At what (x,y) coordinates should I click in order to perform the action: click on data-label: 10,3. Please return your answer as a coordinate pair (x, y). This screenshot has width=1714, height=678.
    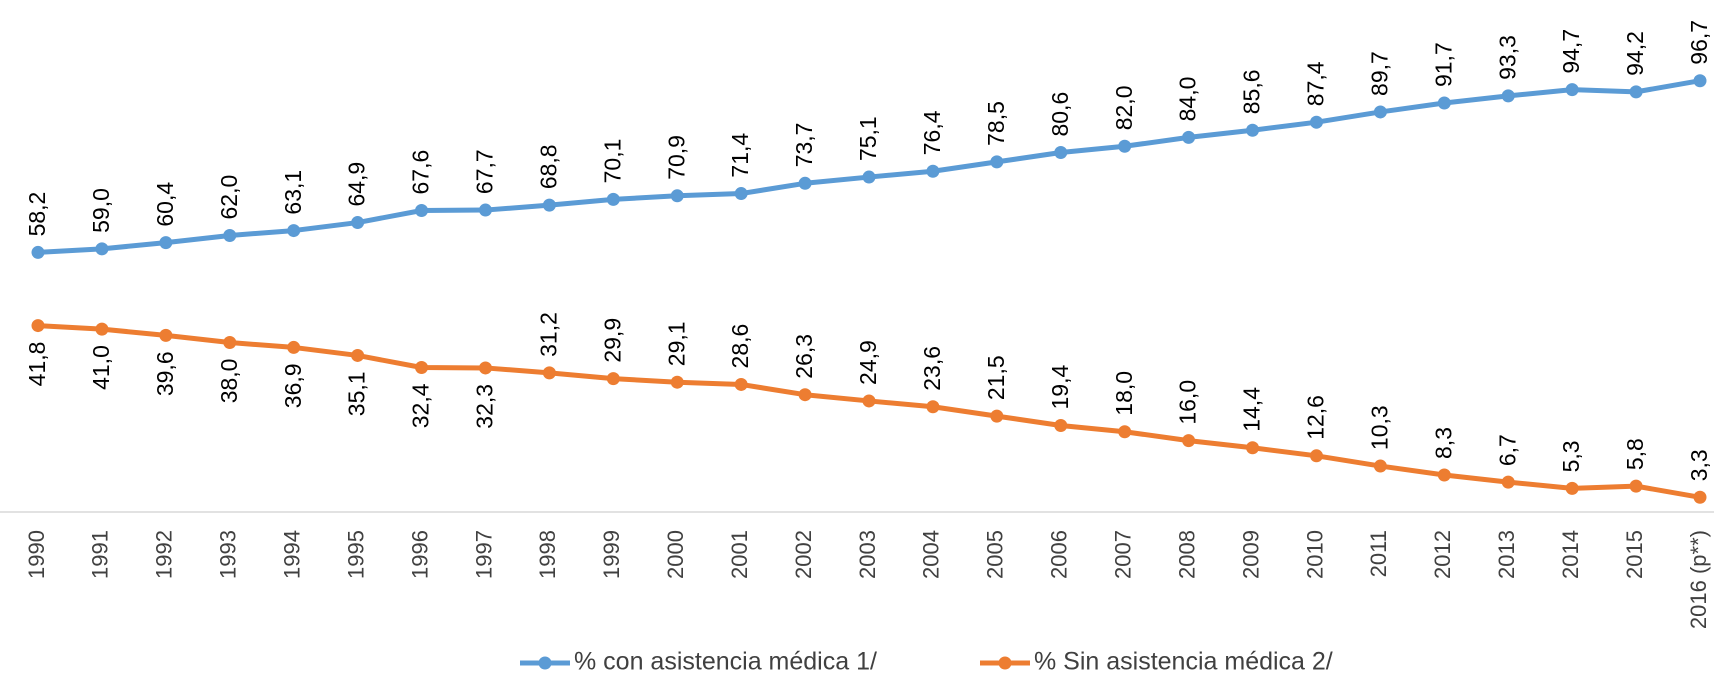
    Looking at the image, I should click on (1379, 427).